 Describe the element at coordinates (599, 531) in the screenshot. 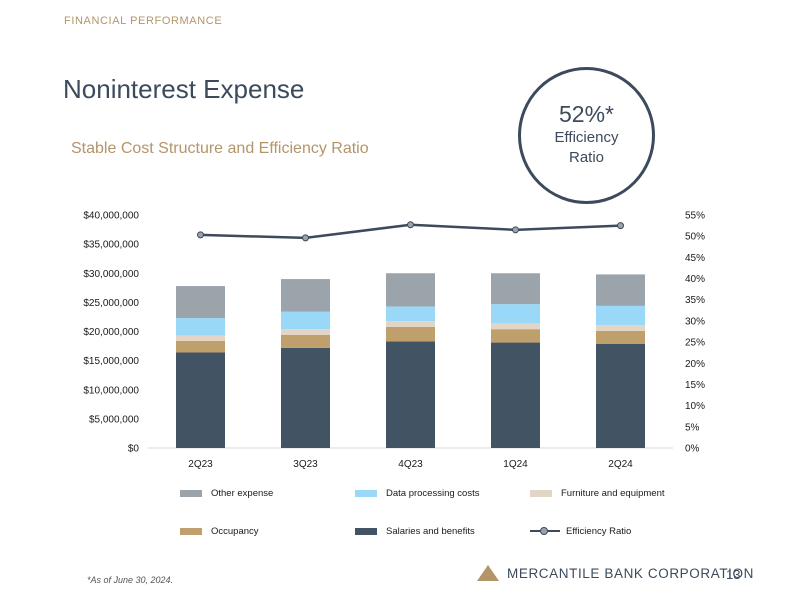

I see `legend-label: Efficiency Ratio` at that location.